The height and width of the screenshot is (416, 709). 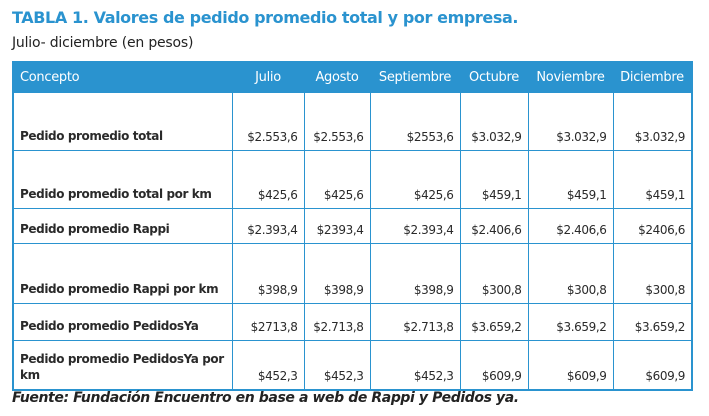 What do you see at coordinates (570, 77) in the screenshot?
I see `column-header-noviembre: Noviembre` at bounding box center [570, 77].